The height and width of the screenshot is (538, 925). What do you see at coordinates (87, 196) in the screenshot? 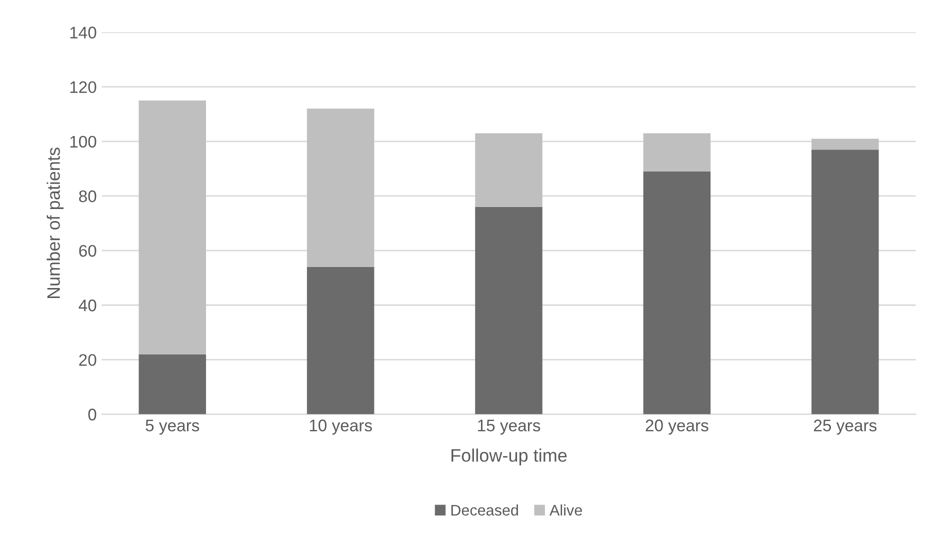
I see `y-tick-label: 80` at bounding box center [87, 196].